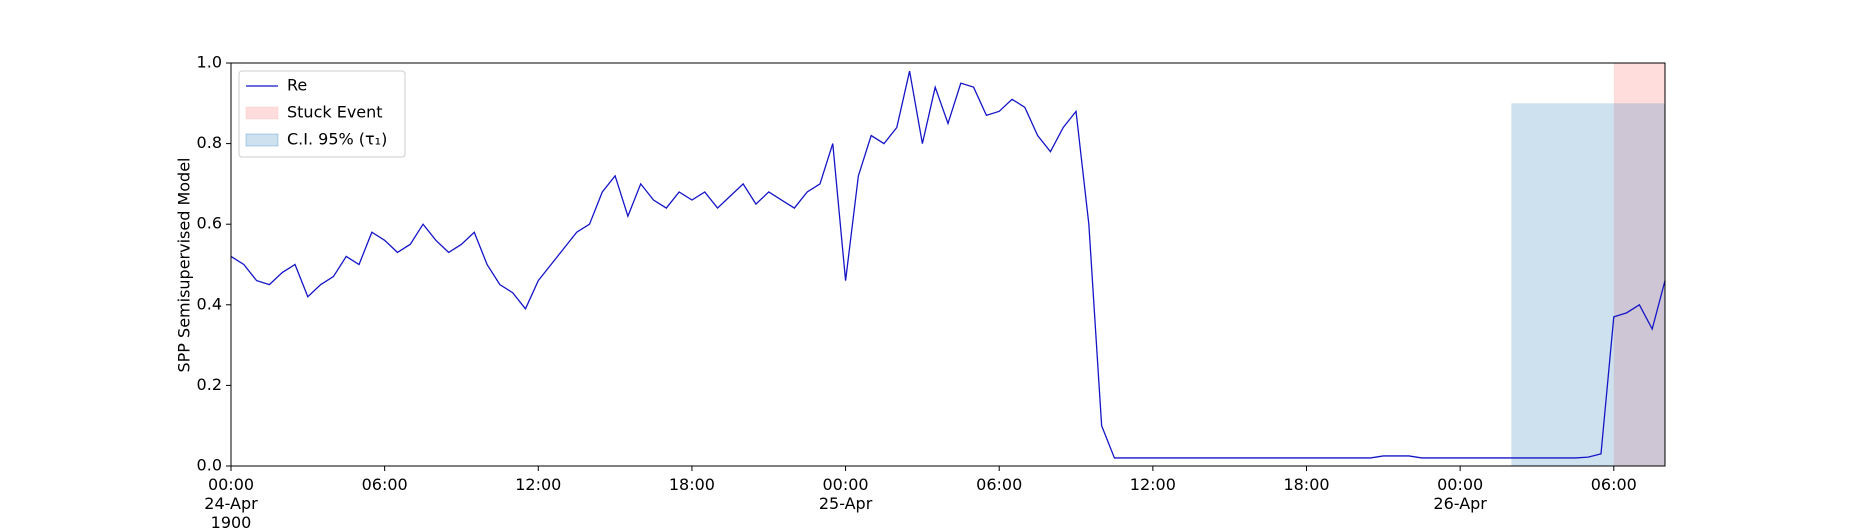  I want to click on x-tick-label: 00:00 26-Apr, so click(1460, 494).